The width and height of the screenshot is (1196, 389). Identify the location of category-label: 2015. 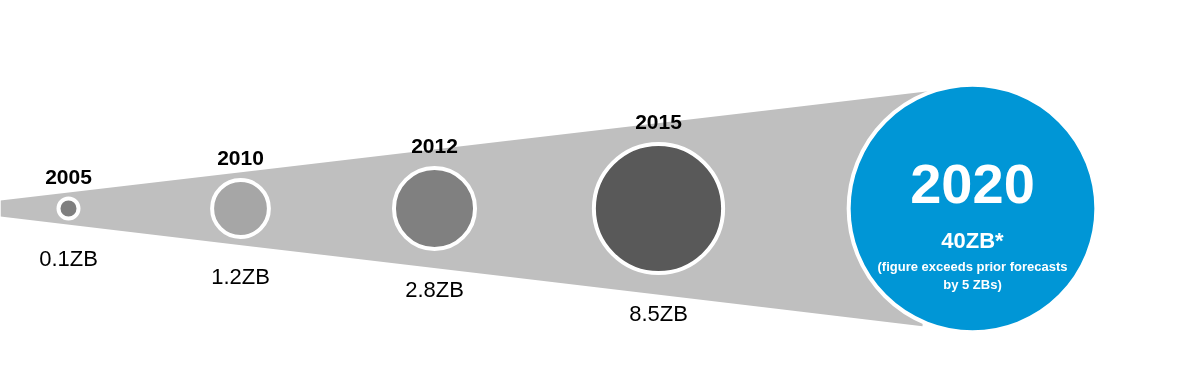
(659, 121).